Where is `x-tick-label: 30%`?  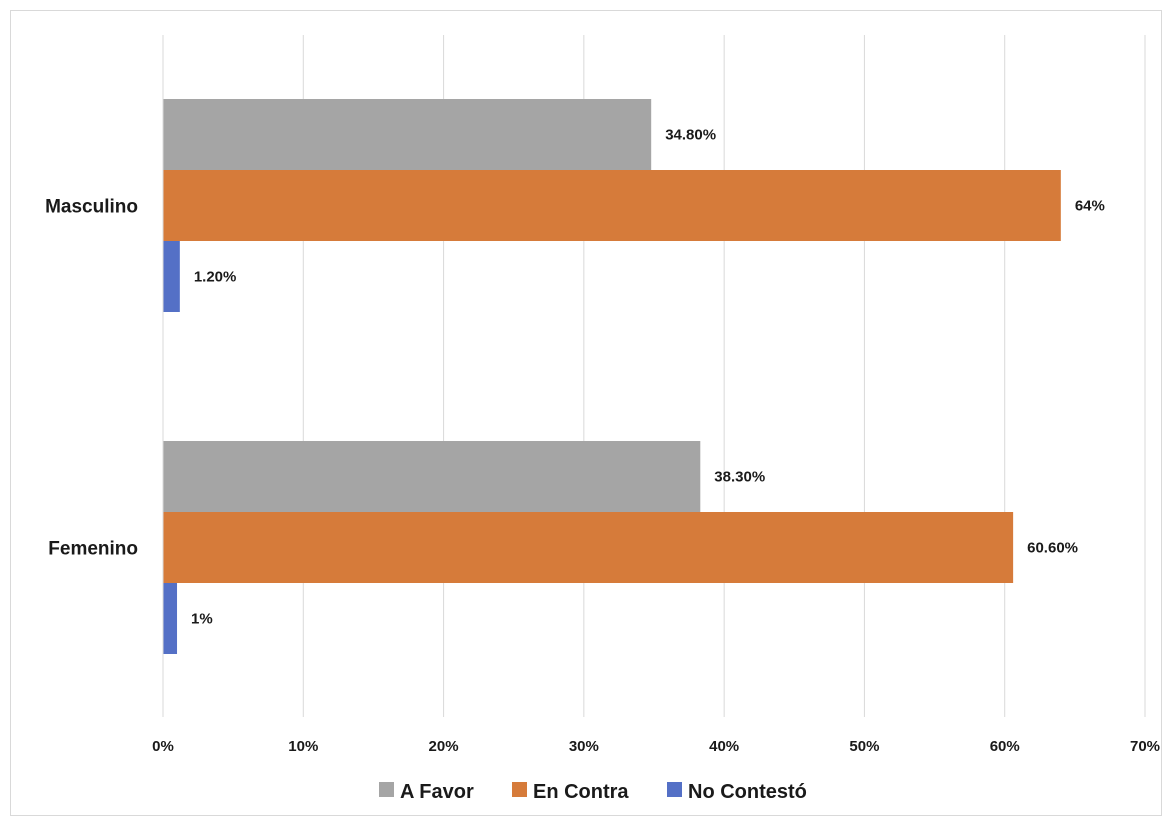
x-tick-label: 30% is located at coordinates (584, 746).